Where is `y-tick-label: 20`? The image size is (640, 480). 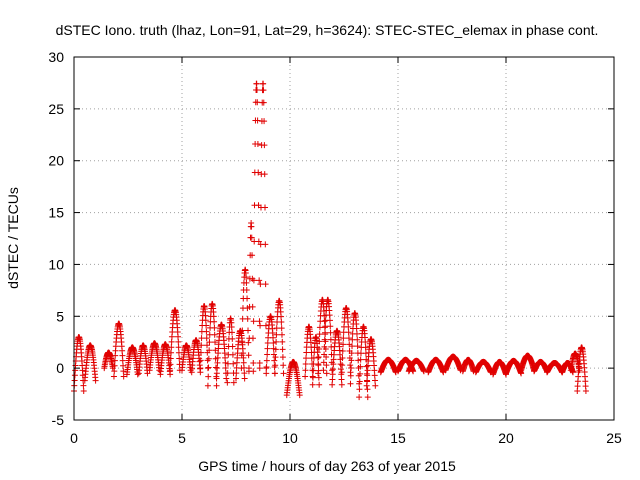
y-tick-label: 20 is located at coordinates (56, 161).